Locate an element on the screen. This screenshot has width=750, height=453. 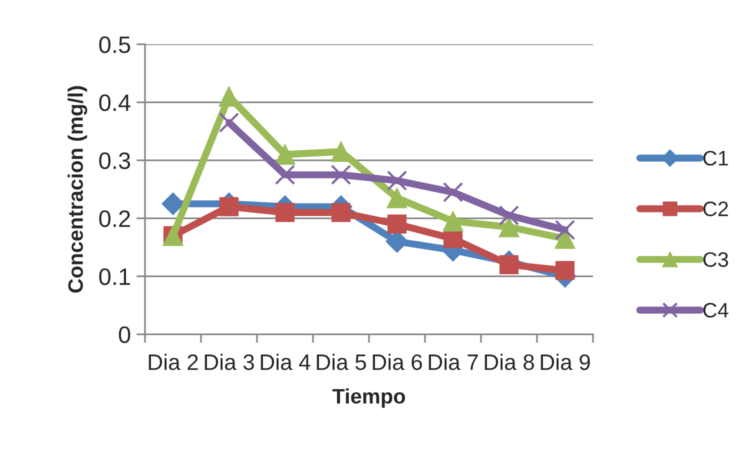
x-tick-label: Dia 2 is located at coordinates (173, 362).